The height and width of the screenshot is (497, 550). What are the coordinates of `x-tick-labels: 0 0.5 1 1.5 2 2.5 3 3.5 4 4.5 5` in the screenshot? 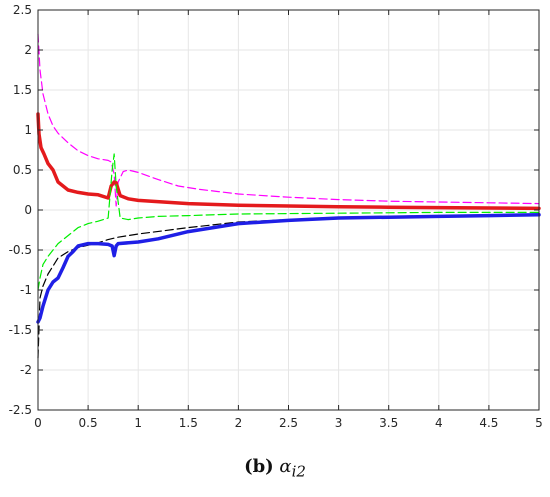 It's located at (288, 423).